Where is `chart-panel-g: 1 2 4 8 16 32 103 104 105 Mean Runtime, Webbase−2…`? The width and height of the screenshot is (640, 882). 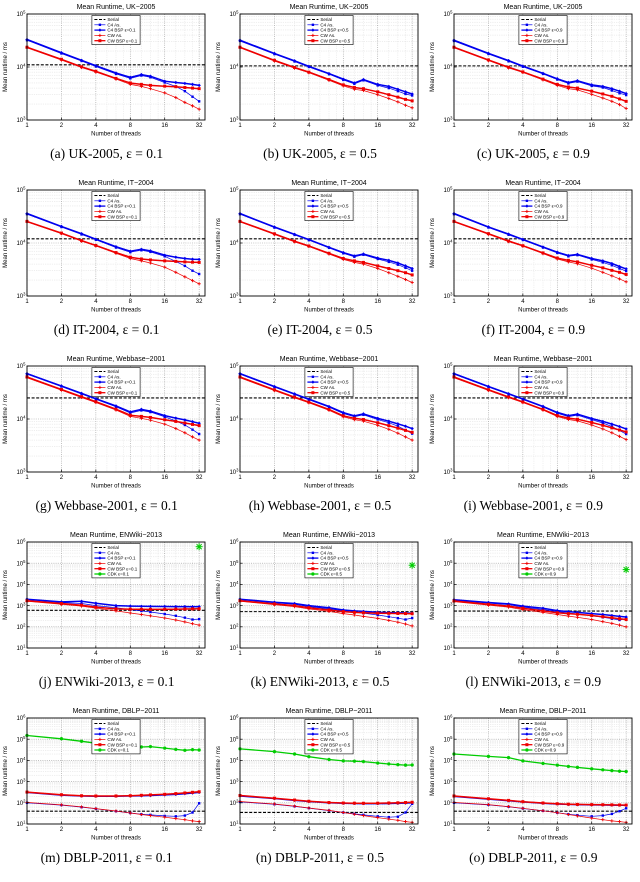 chart-panel-g: 1 2 4 8 16 32 103 104 105 Mean Runtime, Webbase−2… is located at coordinates (106, 440).